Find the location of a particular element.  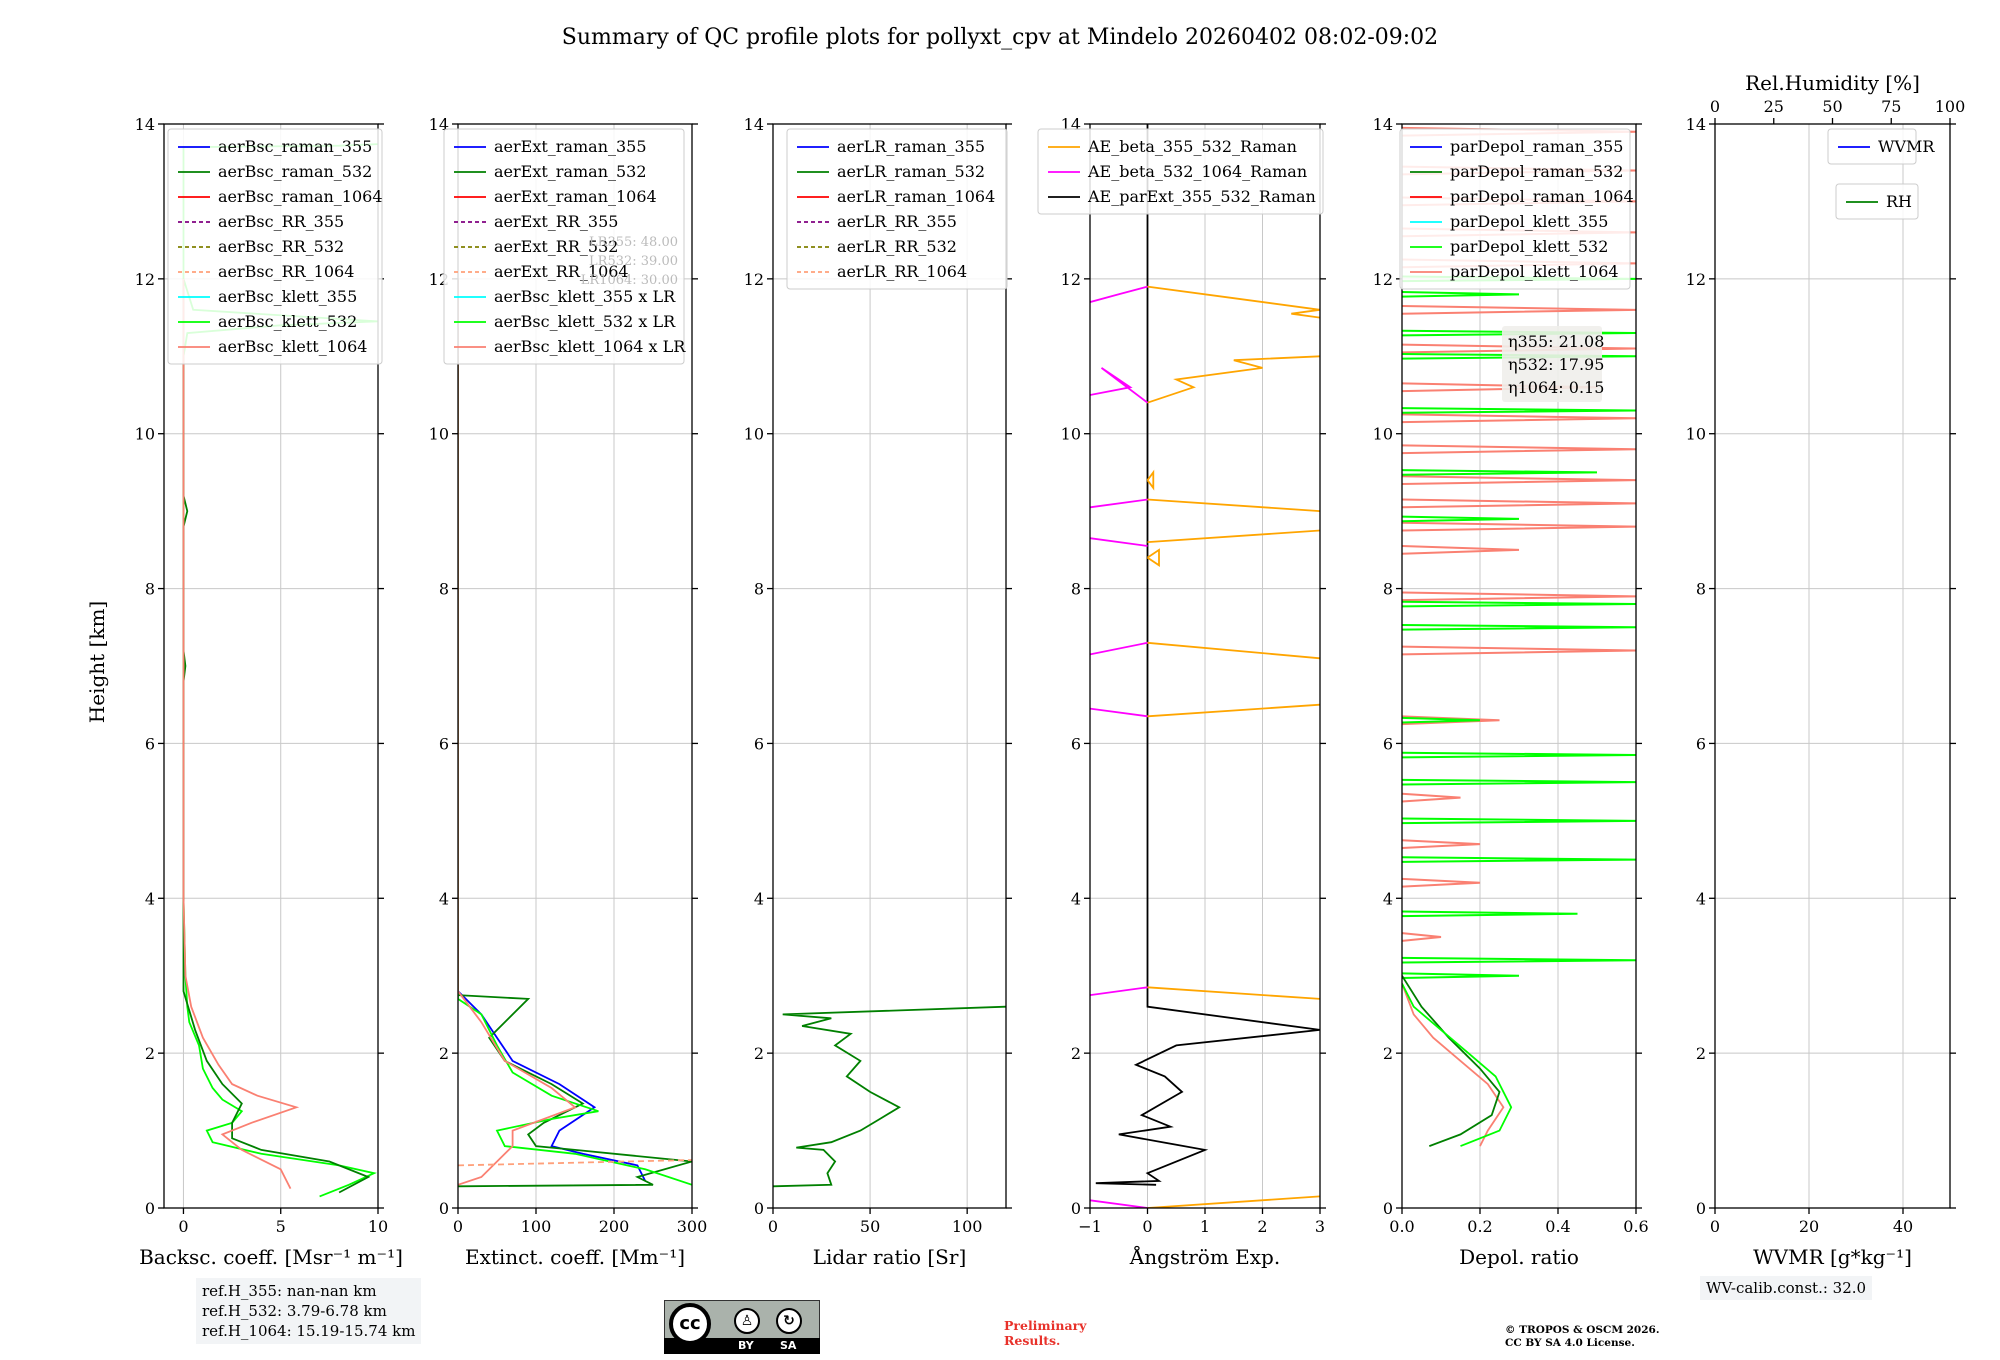

legend-label: aerBsc_klett_532 x LR is located at coordinates (585, 321).